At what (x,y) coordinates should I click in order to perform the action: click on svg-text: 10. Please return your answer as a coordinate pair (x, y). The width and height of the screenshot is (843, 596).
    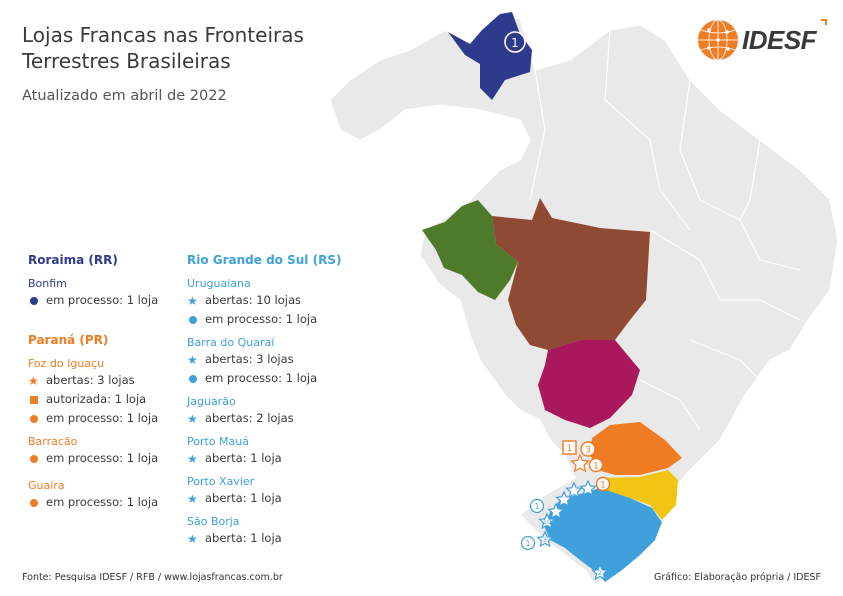
    Looking at the image, I should click on (547, 522).